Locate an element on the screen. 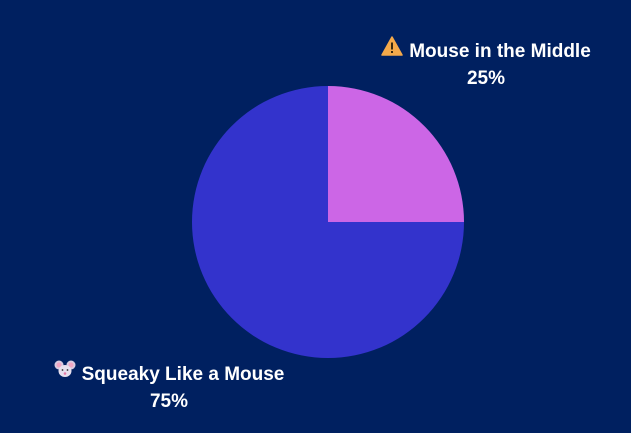  warning-icon is located at coordinates (392, 50).